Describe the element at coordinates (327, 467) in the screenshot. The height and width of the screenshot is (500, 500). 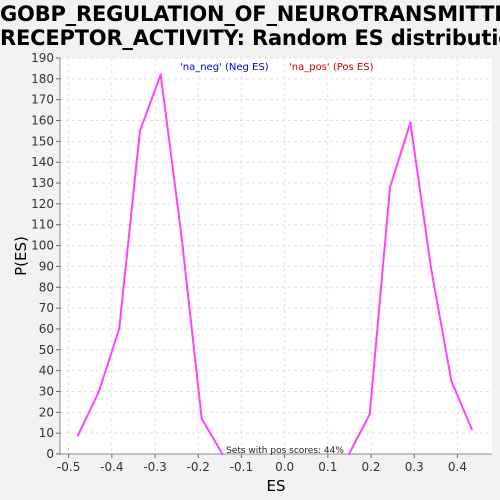
I see `x-tick-label: 0.1` at that location.